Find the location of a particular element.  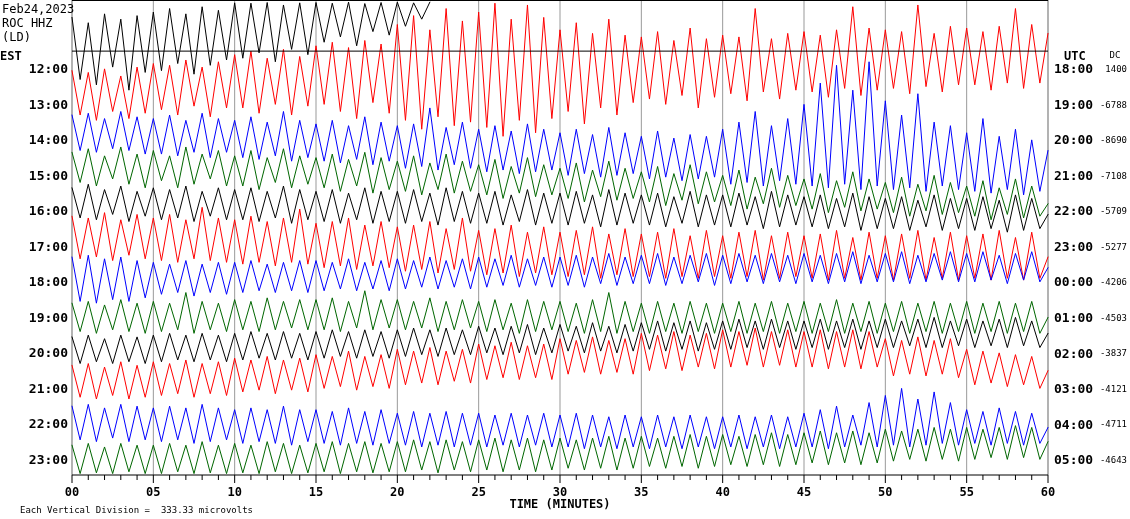

y-tick-label: 14:00 is located at coordinates (48, 140).